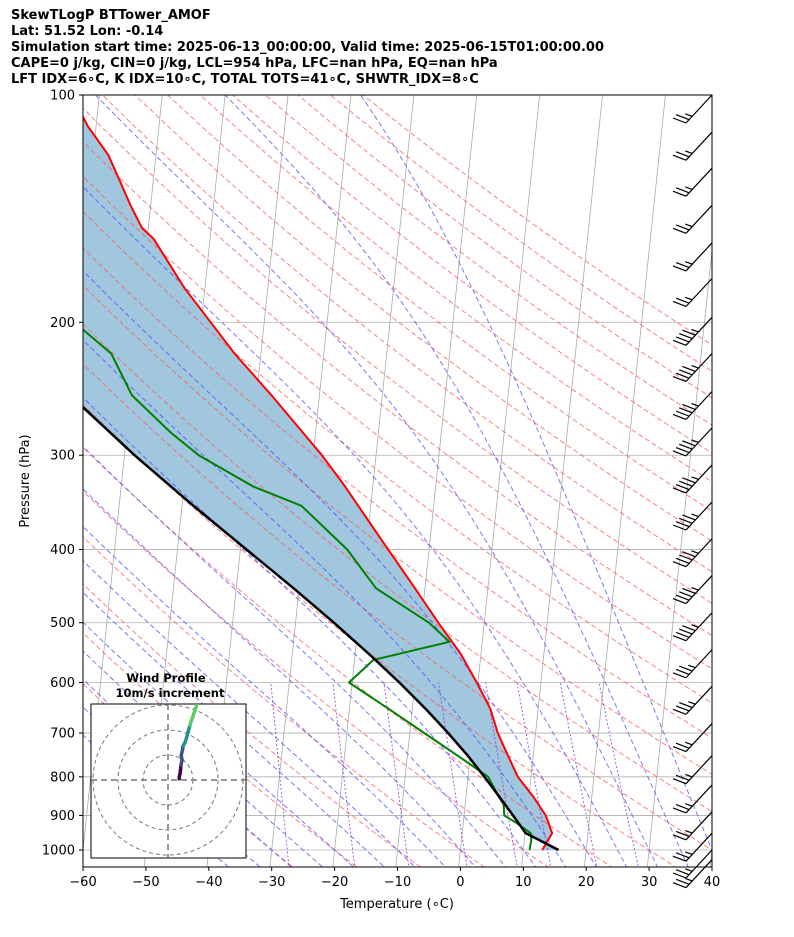  I want to click on y-tick-label: 200, so click(62, 323).